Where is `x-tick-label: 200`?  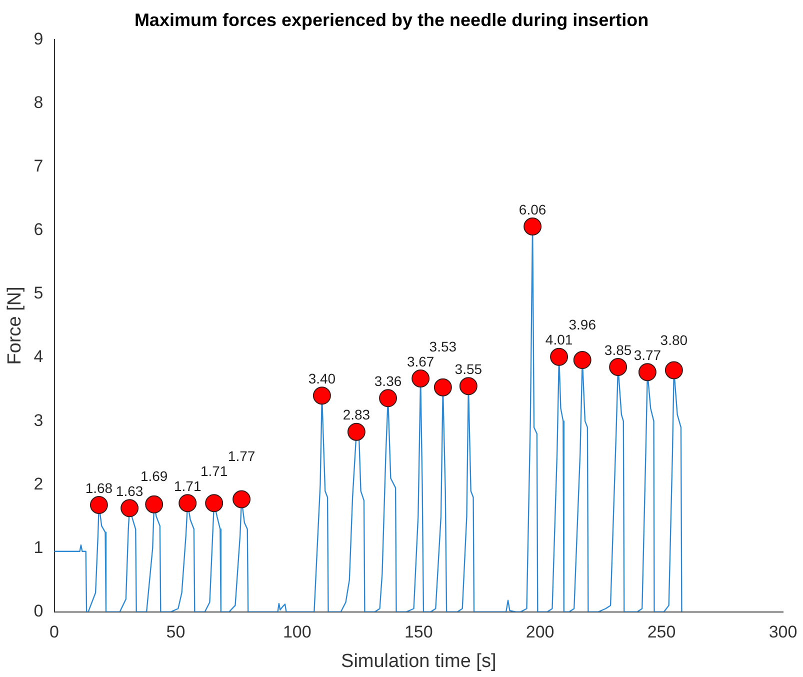 x-tick-label: 200 is located at coordinates (540, 632).